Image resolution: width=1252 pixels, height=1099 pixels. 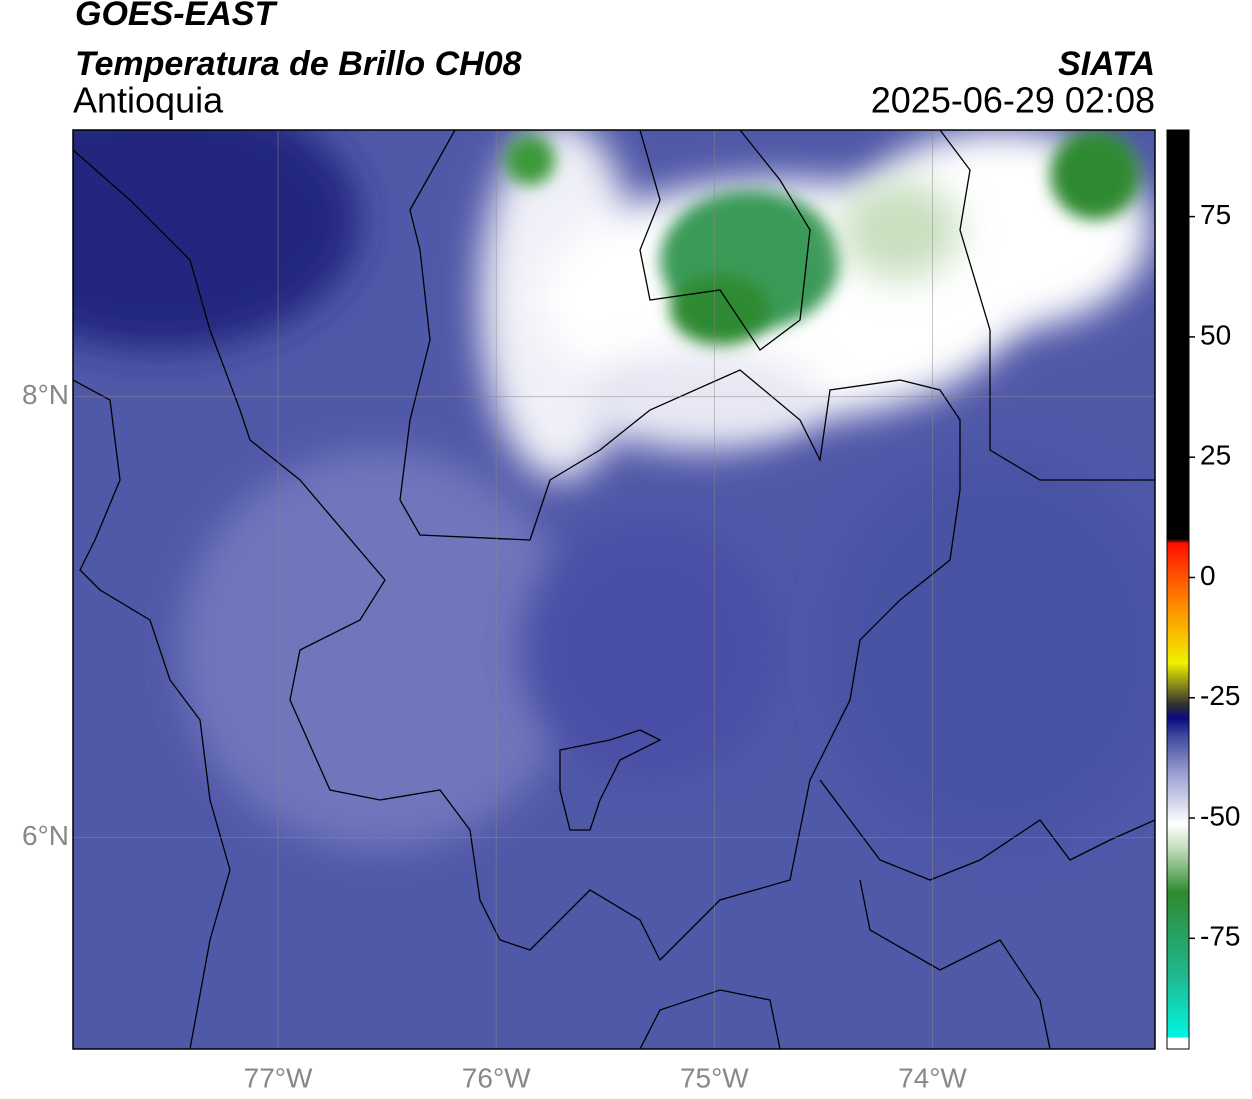 What do you see at coordinates (496, 1077) in the screenshot?
I see `lon-tick-label: 76°W` at bounding box center [496, 1077].